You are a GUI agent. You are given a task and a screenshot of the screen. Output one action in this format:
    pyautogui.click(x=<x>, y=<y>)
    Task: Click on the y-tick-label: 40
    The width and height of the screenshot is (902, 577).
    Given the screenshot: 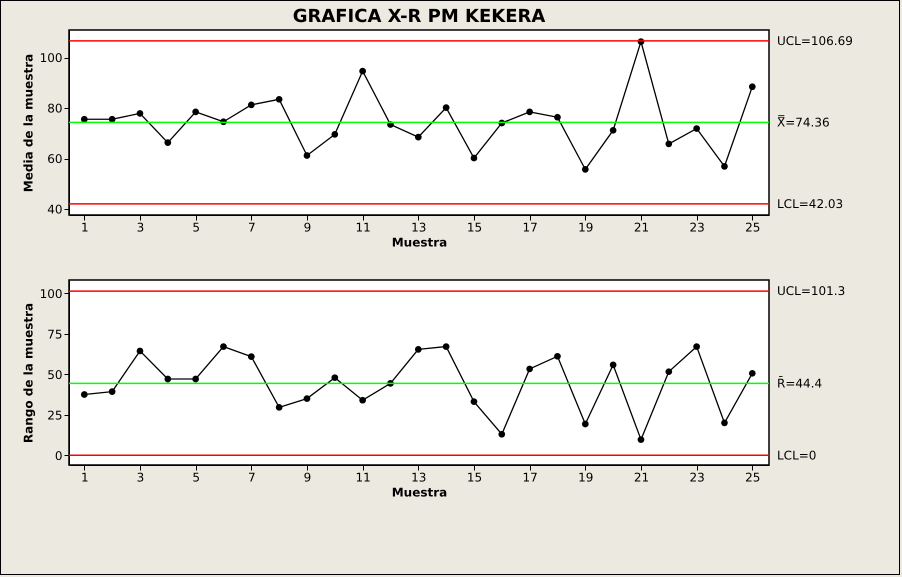 What is the action you would take?
    pyautogui.click(x=54, y=209)
    